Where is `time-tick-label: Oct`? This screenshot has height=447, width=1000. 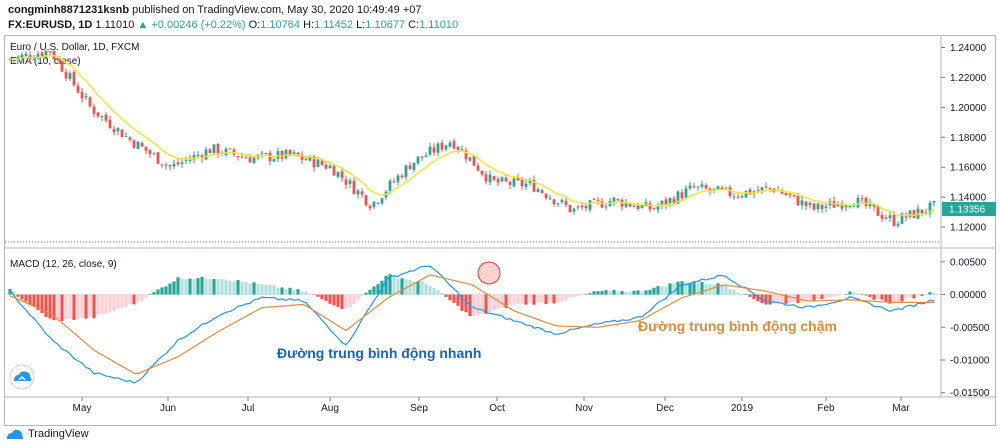 time-tick-label: Oct is located at coordinates (497, 408).